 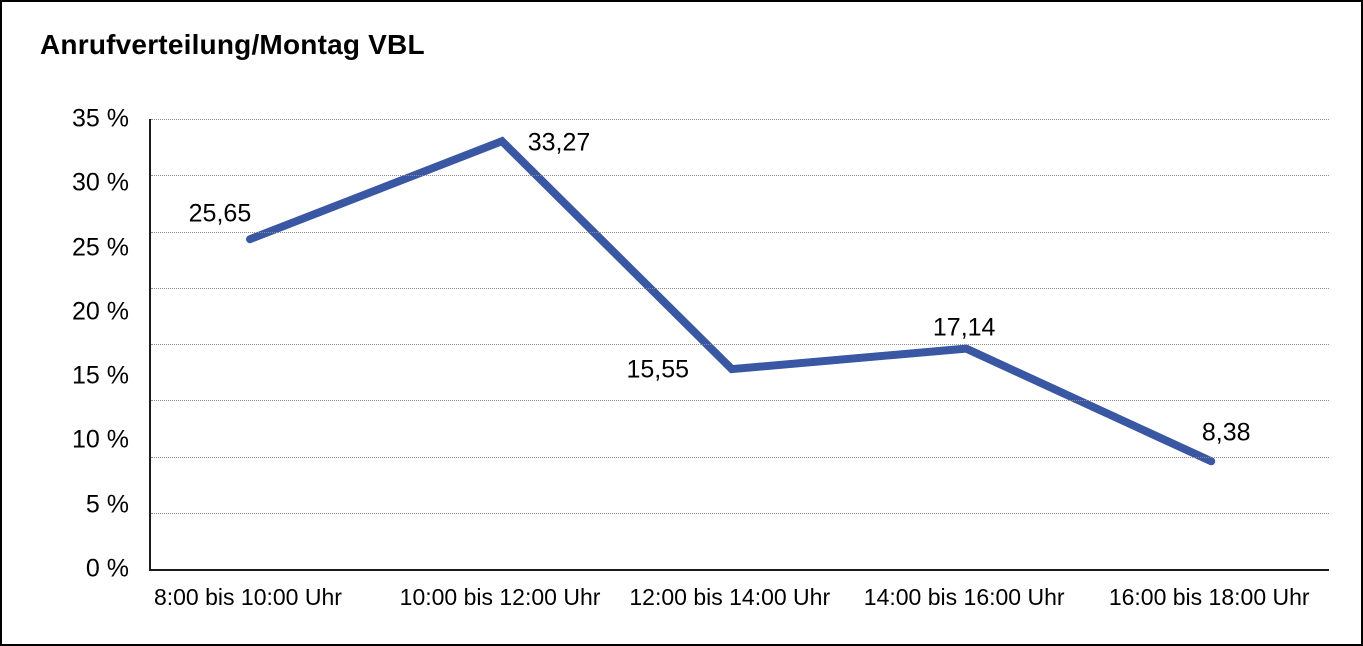 What do you see at coordinates (107, 504) in the screenshot?
I see `y-tick-label: 5 %` at bounding box center [107, 504].